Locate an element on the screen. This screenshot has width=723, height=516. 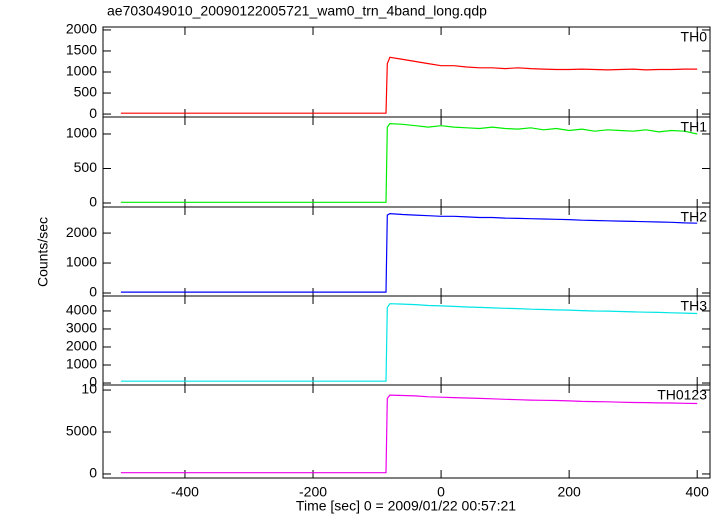
x-tick-label: 200 is located at coordinates (569, 492).